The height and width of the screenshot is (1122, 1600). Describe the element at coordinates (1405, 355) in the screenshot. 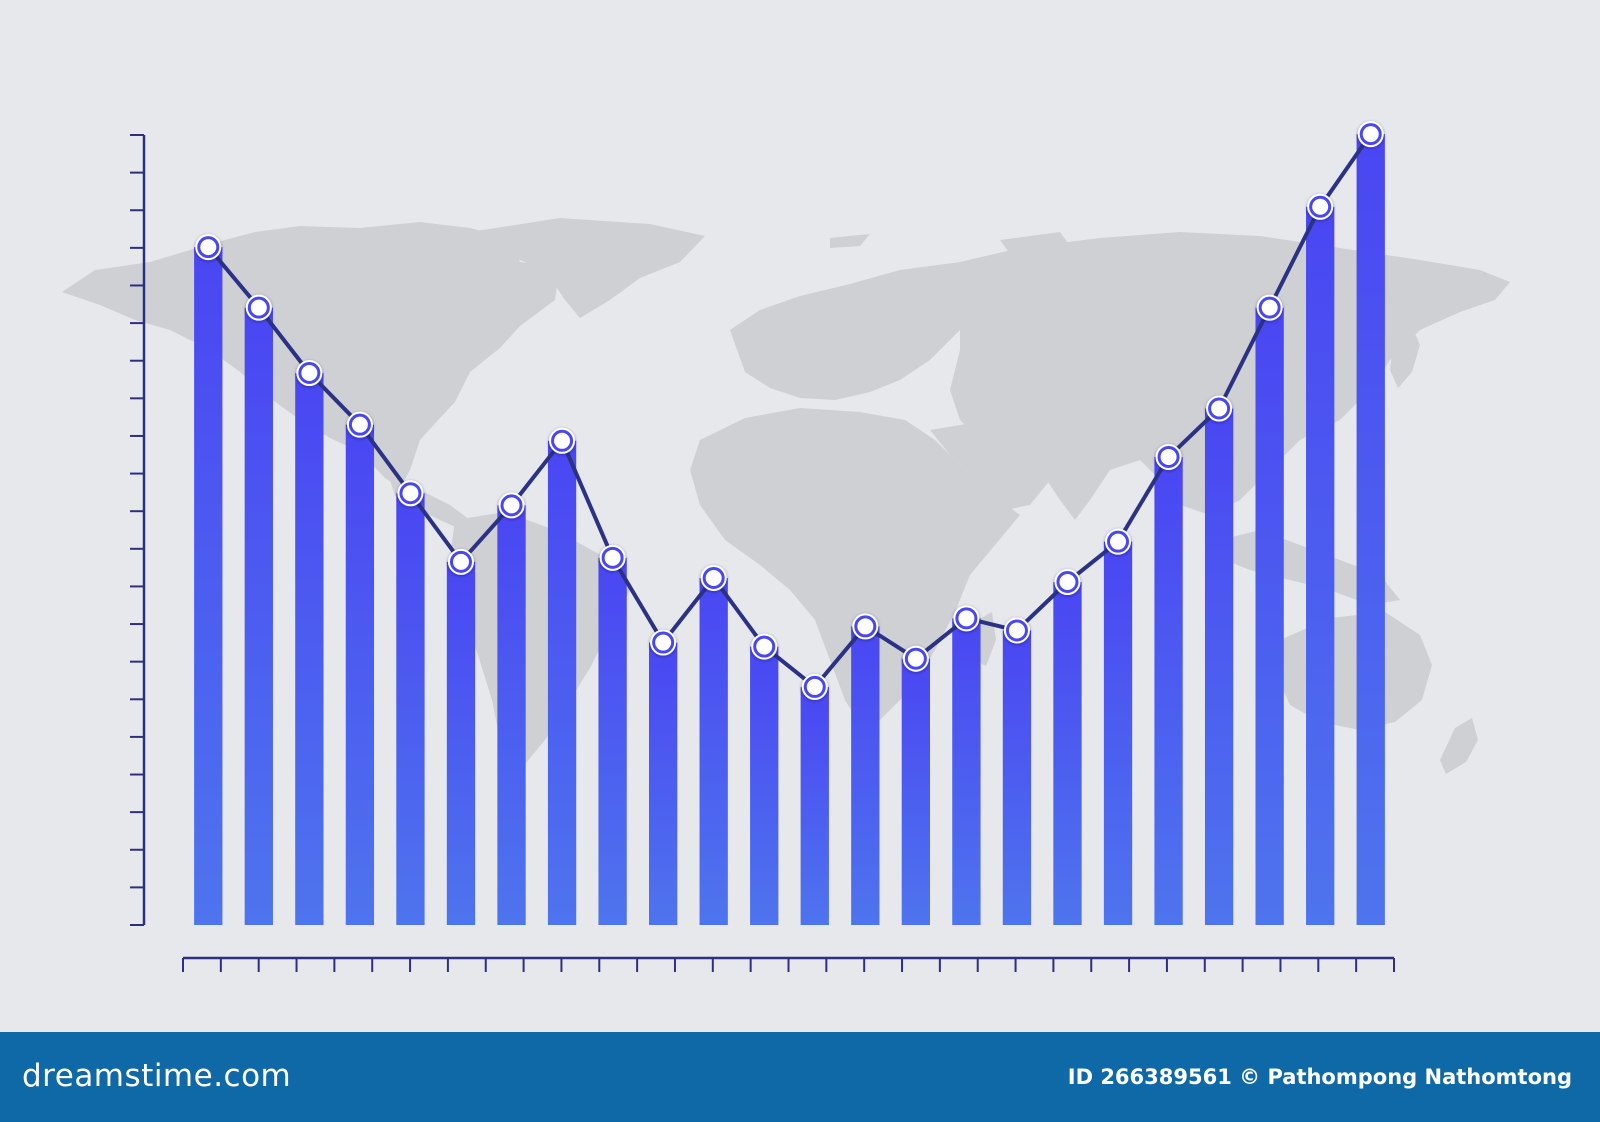

I see `map-japan` at that location.